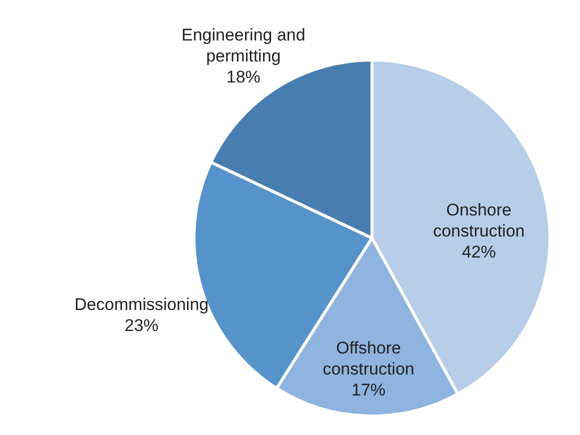  Describe the element at coordinates (368, 358) in the screenshot. I see `slice-label: Offshore construction` at that location.